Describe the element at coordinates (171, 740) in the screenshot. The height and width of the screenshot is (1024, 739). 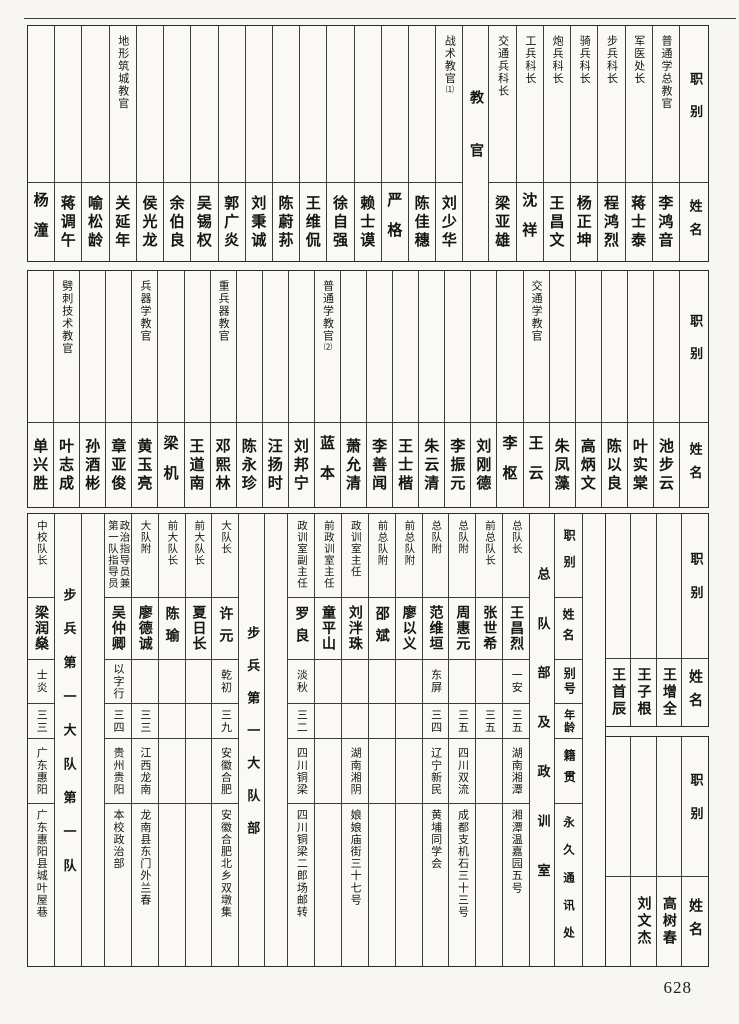
I see `roster-column: 前大队长 陈瑜` at that location.